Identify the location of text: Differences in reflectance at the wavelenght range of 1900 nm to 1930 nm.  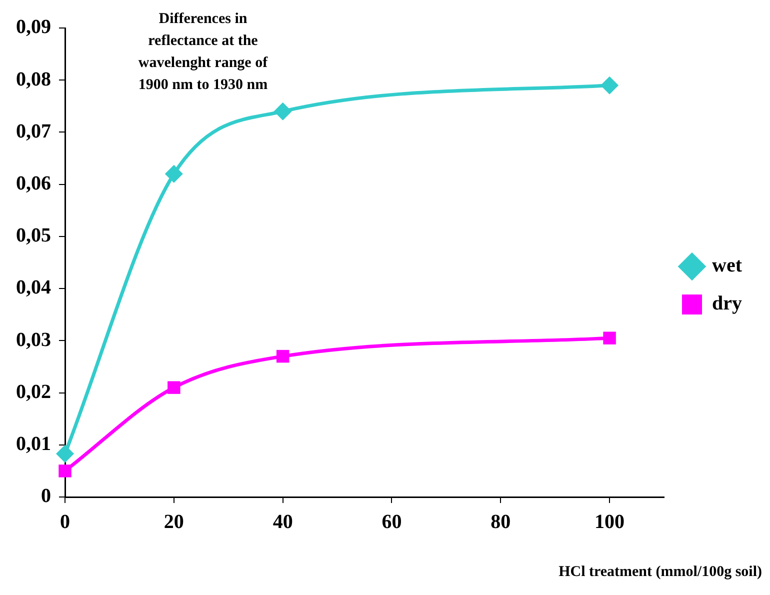
(203, 52).